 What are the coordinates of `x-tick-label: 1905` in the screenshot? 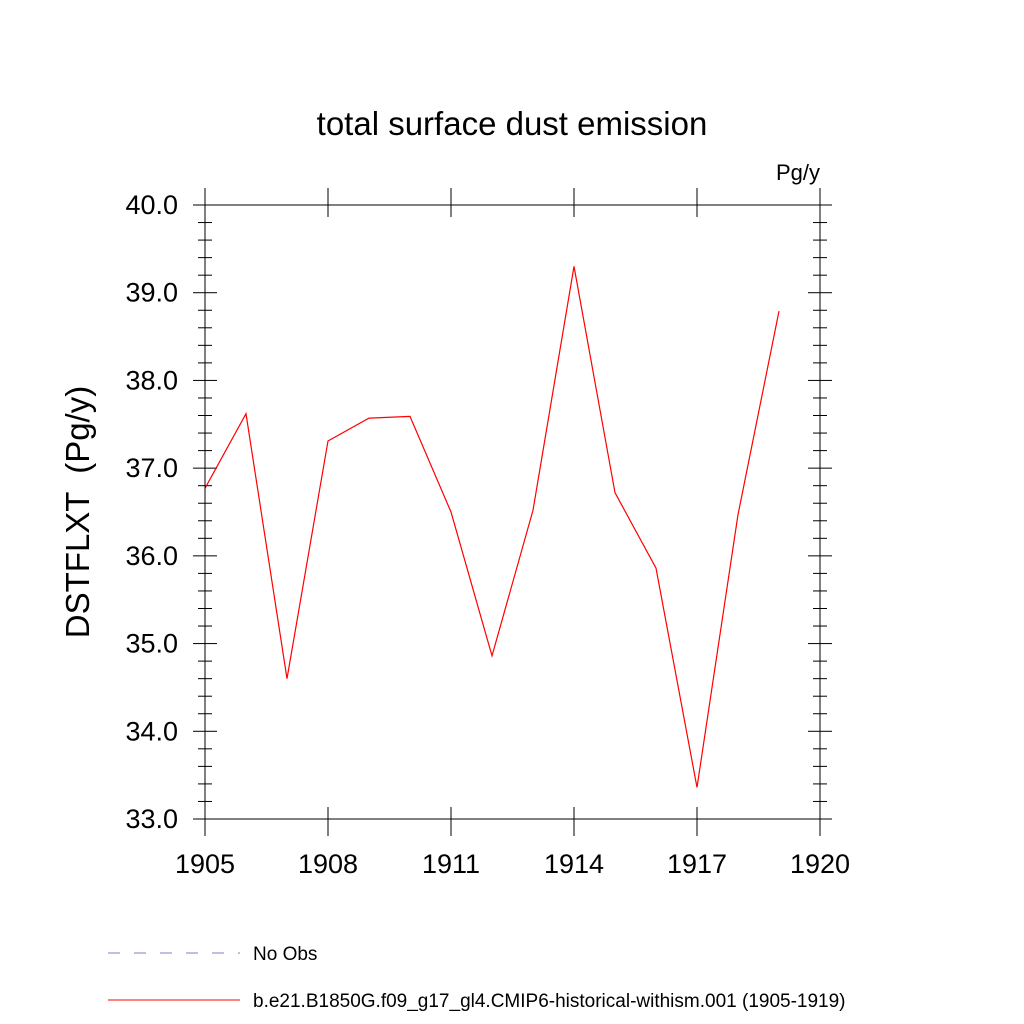 It's located at (205, 864).